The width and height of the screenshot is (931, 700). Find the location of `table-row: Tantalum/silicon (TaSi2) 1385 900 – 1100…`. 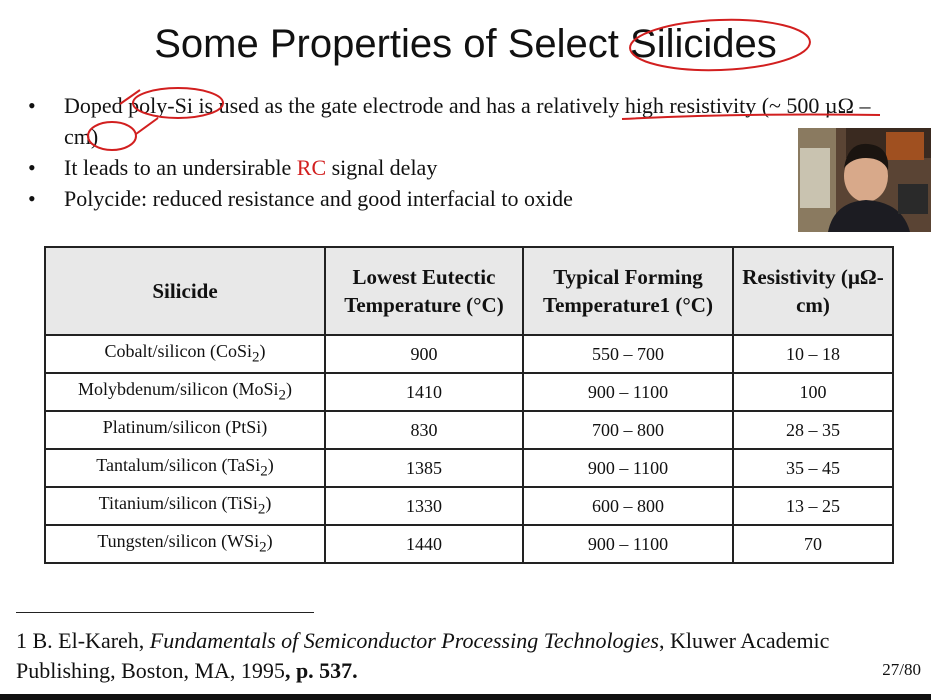

table-row: Tantalum/silicon (TaSi2) 1385 900 – 1100… is located at coordinates (469, 468).